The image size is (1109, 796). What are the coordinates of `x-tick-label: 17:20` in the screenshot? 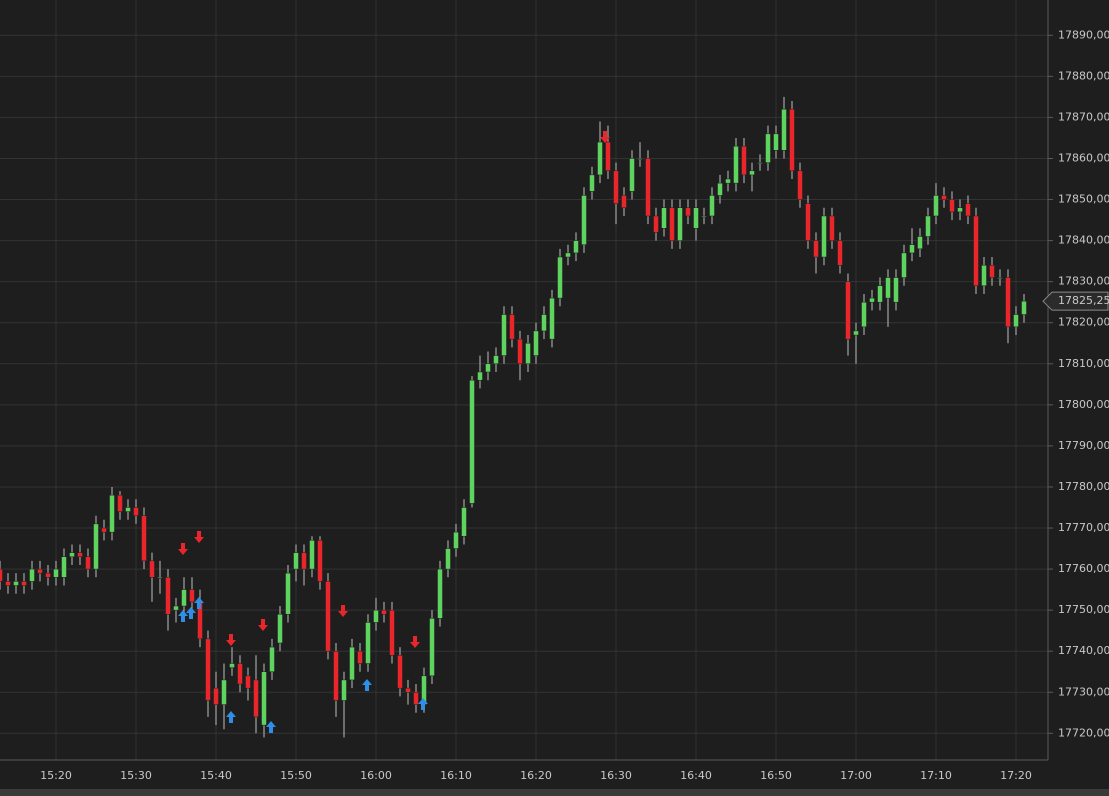 It's located at (1016, 775).